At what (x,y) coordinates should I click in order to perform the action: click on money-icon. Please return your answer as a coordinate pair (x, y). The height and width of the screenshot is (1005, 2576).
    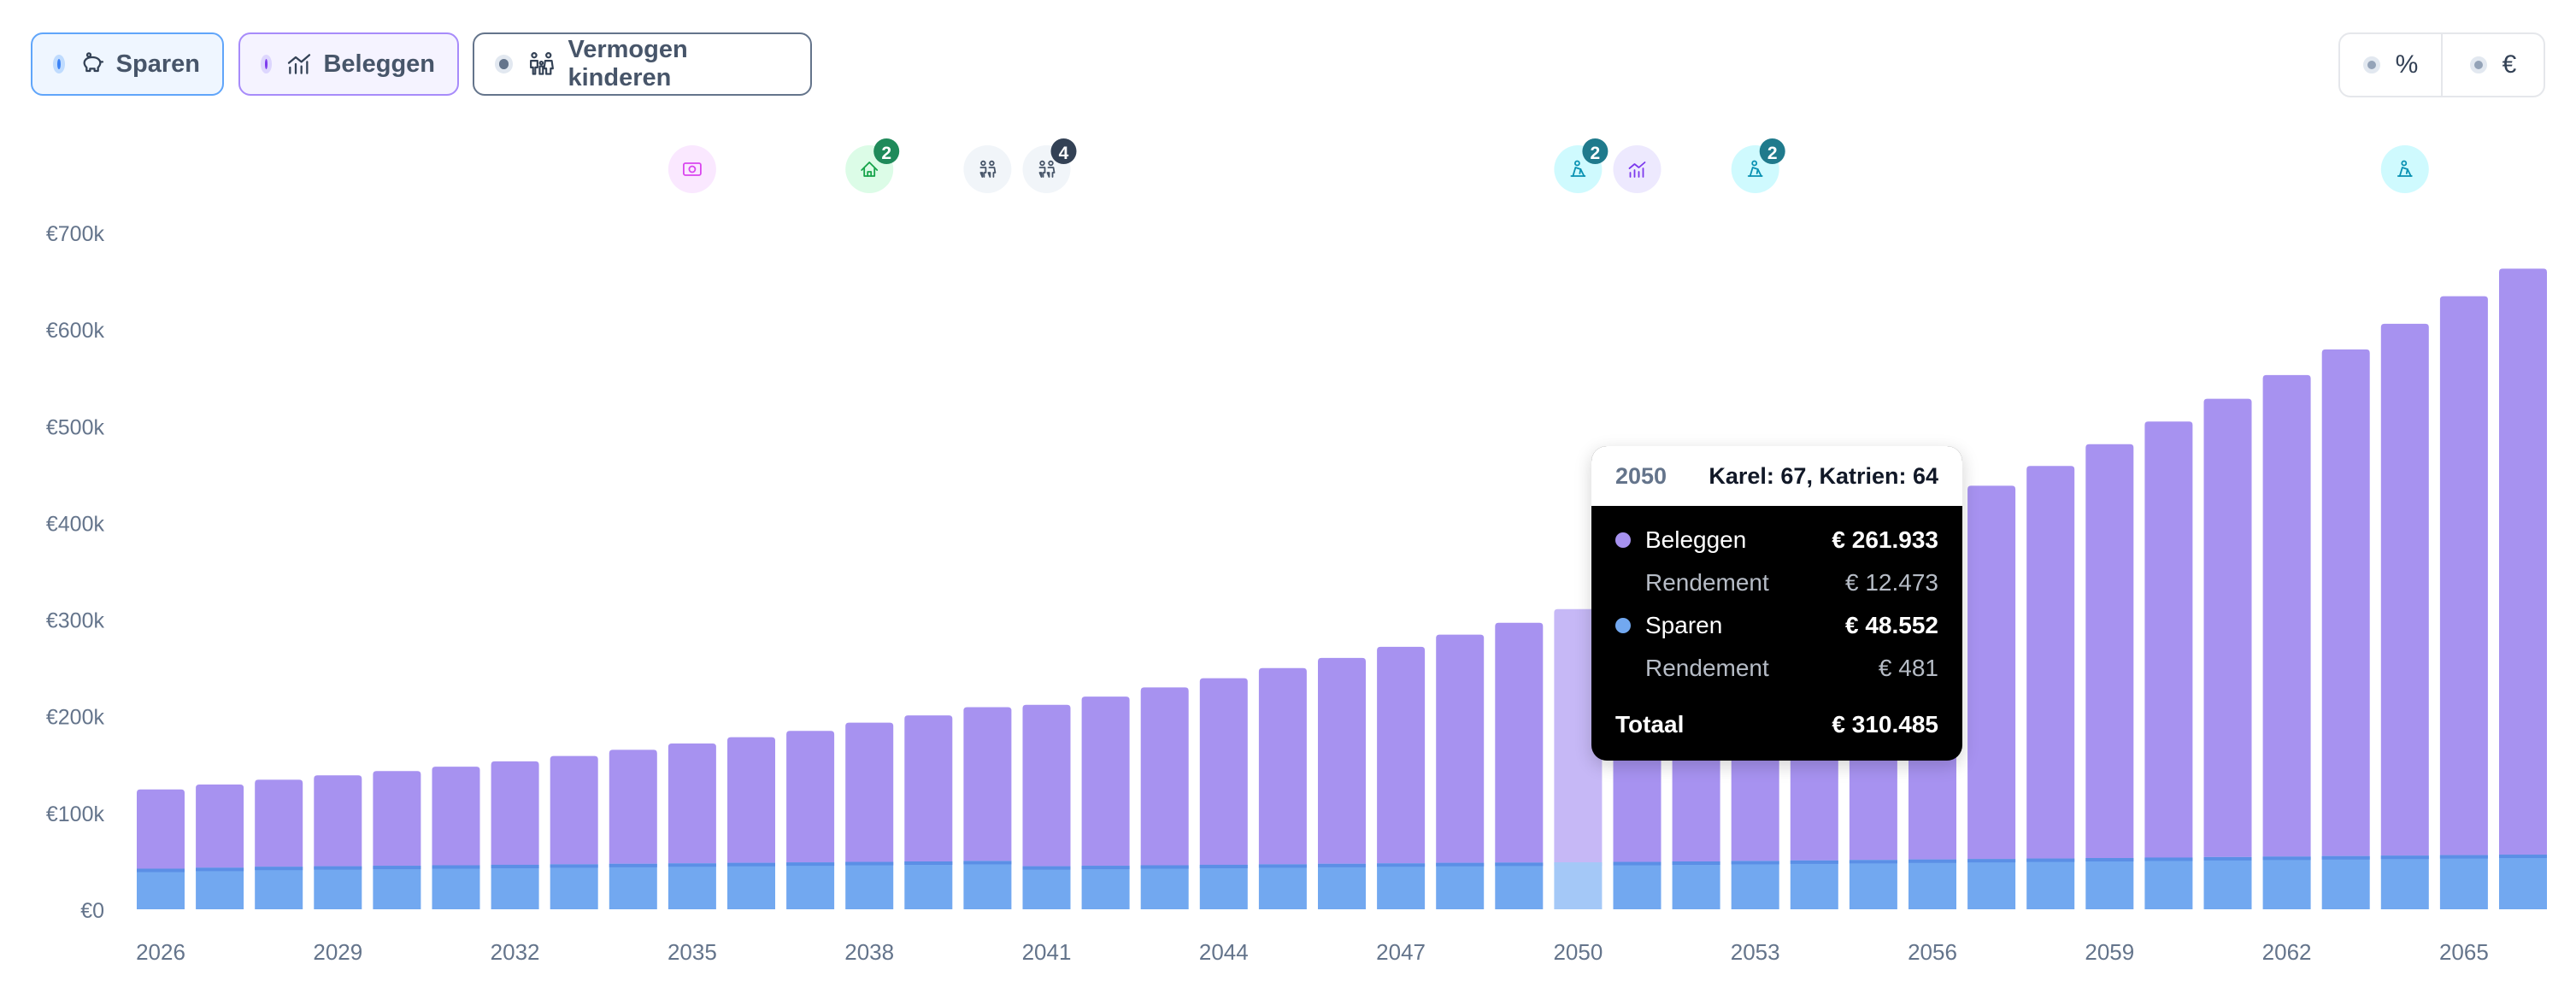
    Looking at the image, I should click on (692, 169).